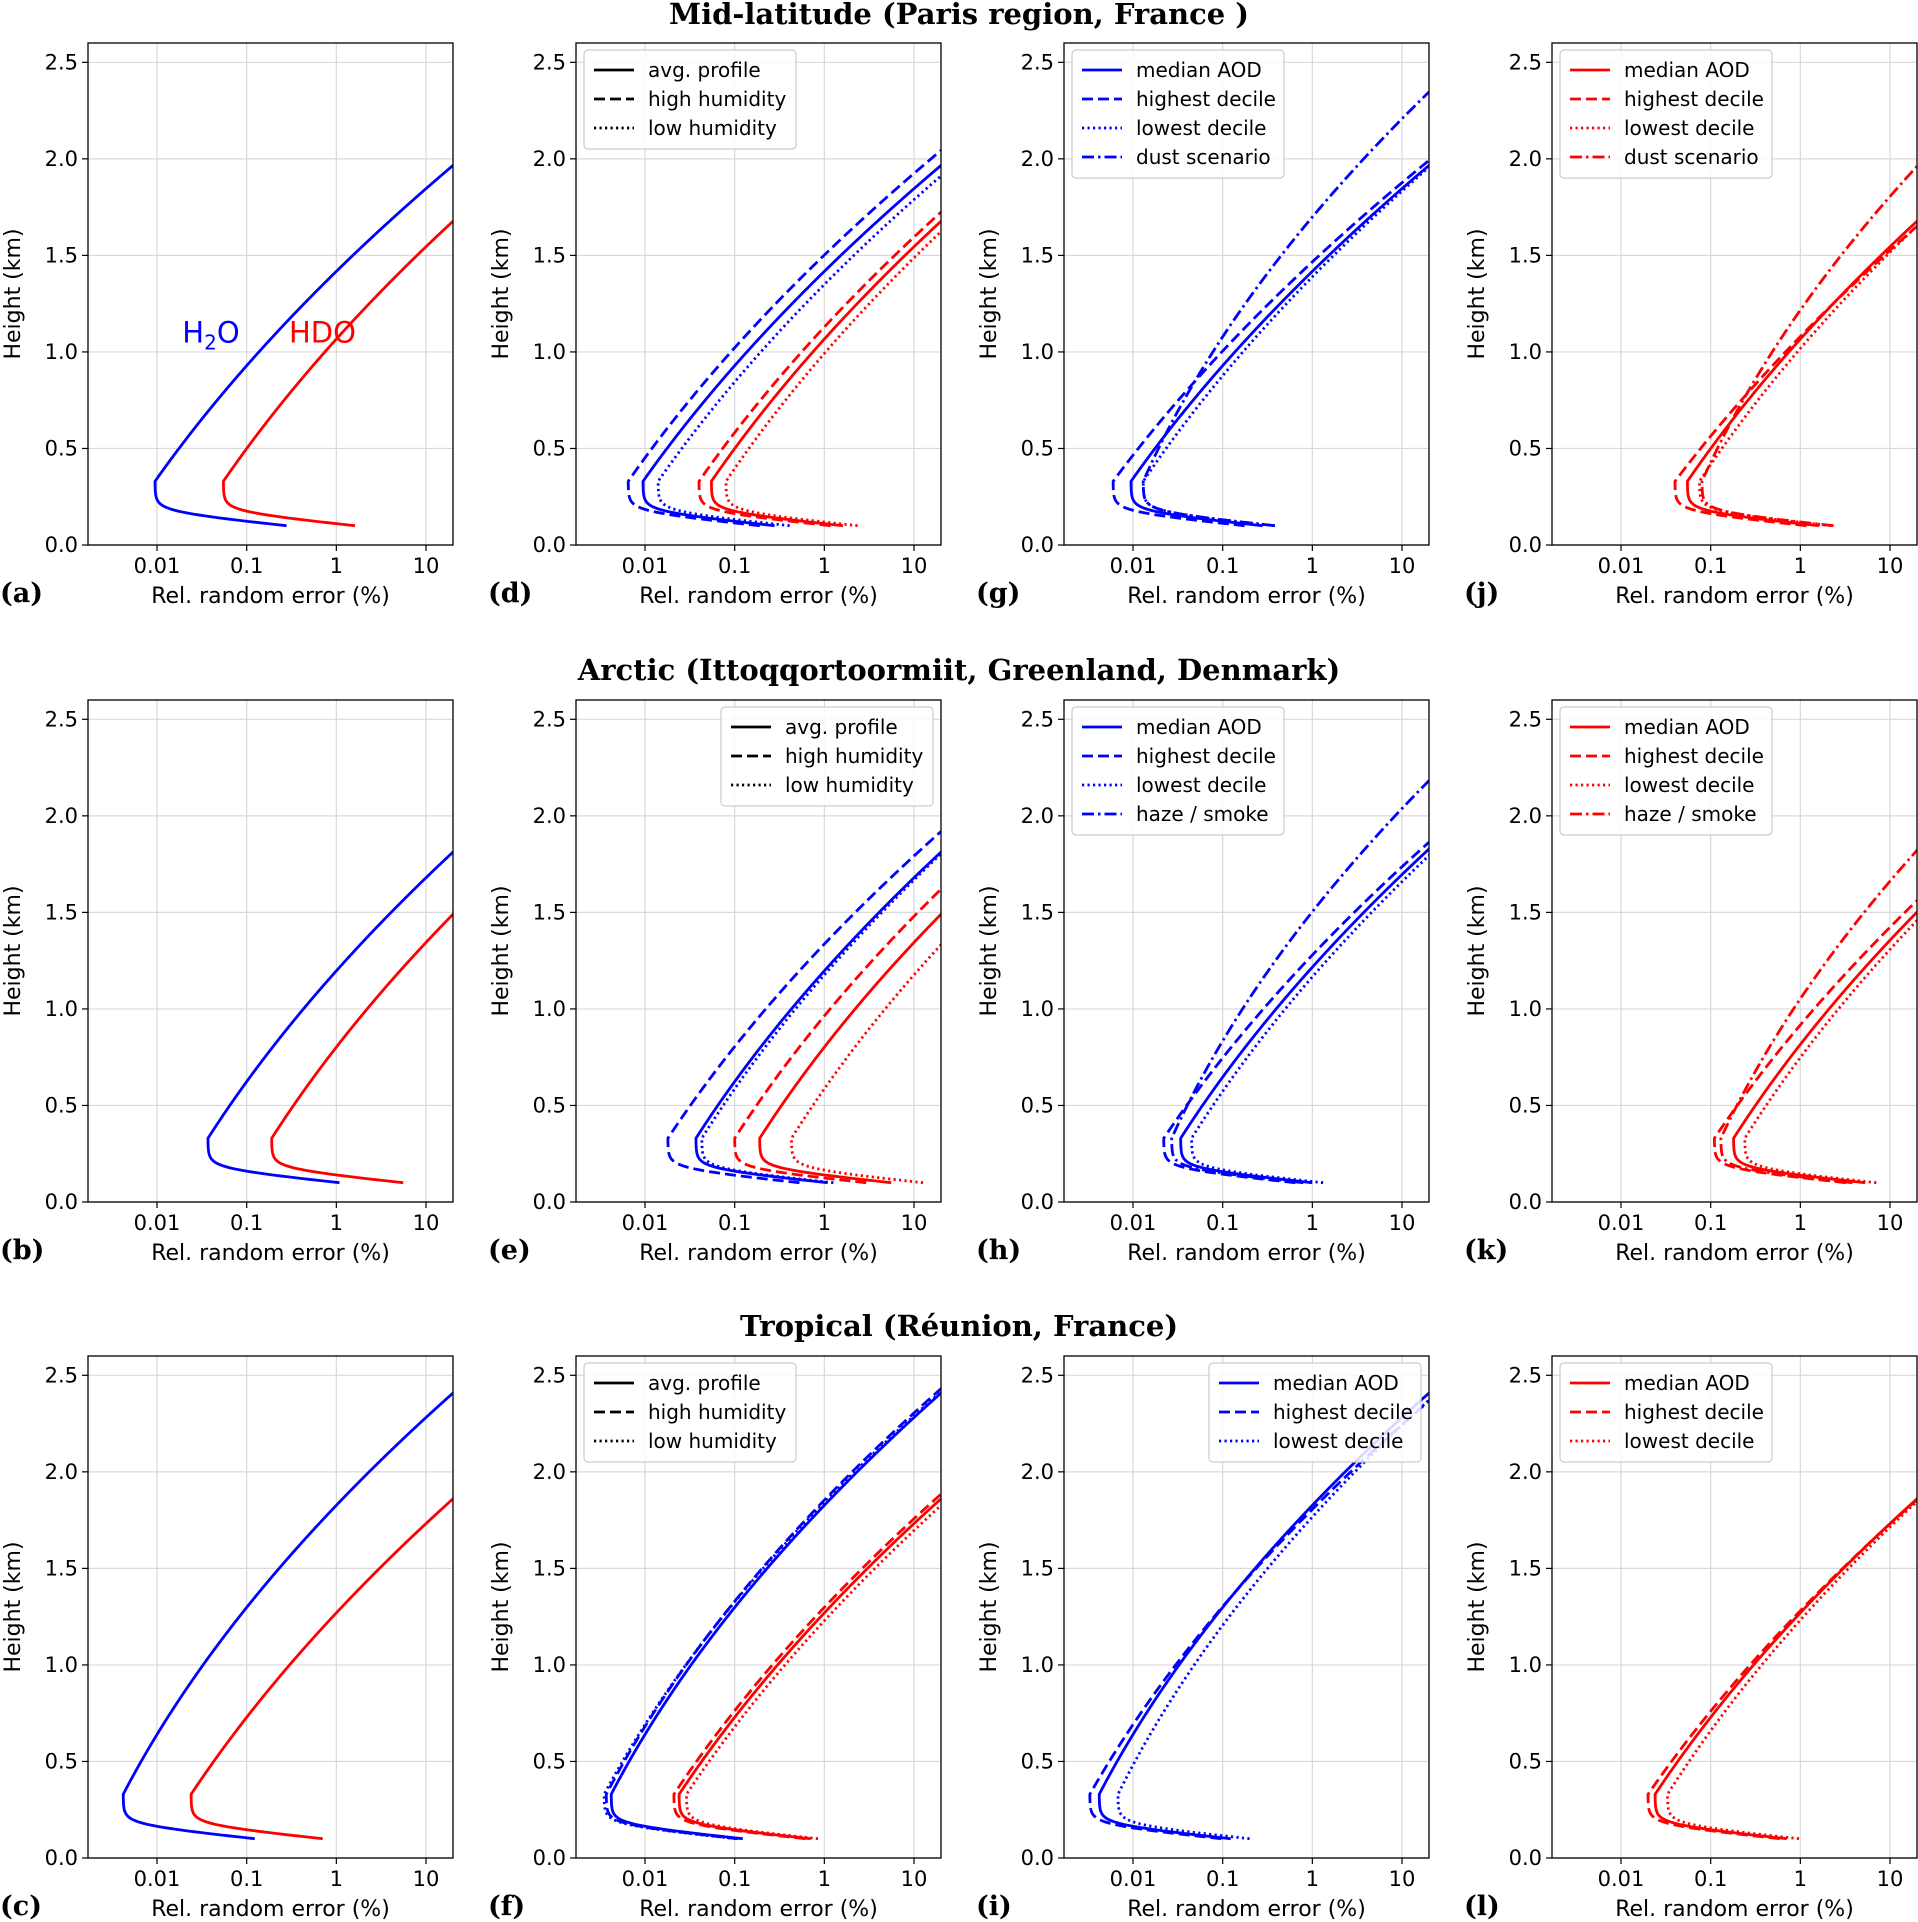 The image size is (1918, 1922). I want to click on legend: median AOD highest decile lowest decile, so click(1315, 1412).